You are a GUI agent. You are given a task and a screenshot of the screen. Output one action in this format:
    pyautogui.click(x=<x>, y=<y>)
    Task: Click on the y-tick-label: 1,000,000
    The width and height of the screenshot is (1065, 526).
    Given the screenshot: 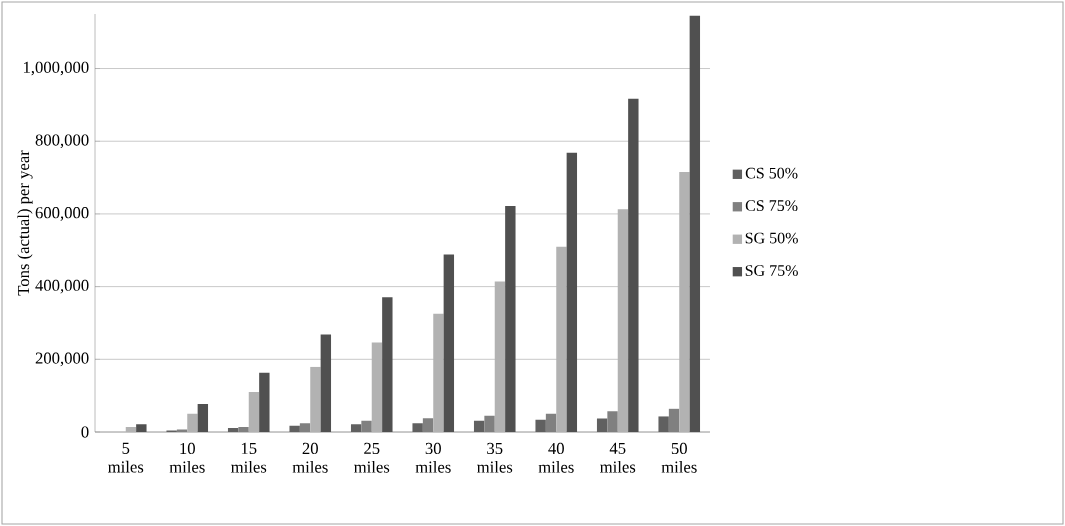 What is the action you would take?
    pyautogui.click(x=56, y=68)
    